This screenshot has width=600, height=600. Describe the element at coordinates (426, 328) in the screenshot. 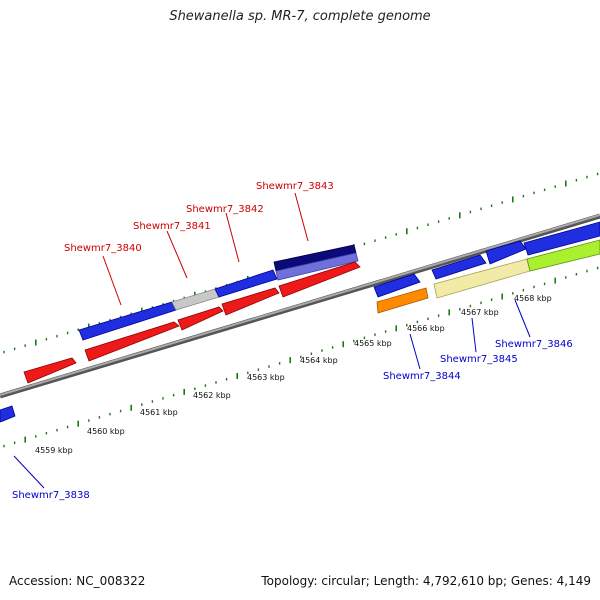

I see `scale-label: 4566 kbp` at that location.